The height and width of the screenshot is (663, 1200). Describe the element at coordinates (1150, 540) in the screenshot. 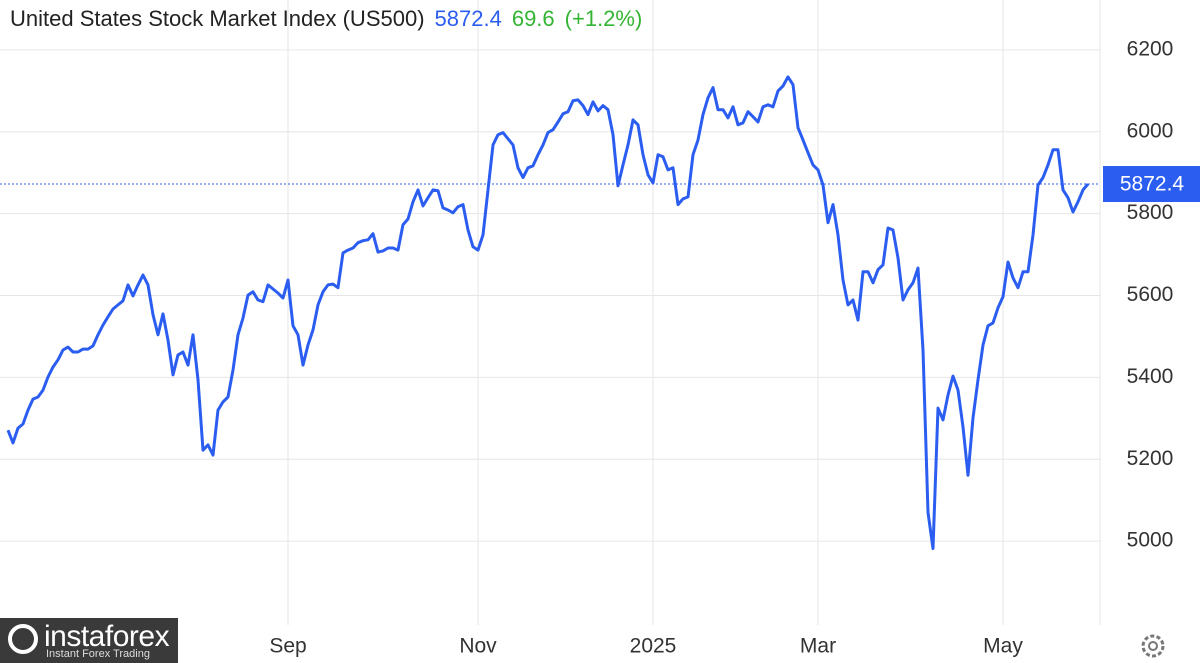

I see `y-tick-label: 5000` at that location.